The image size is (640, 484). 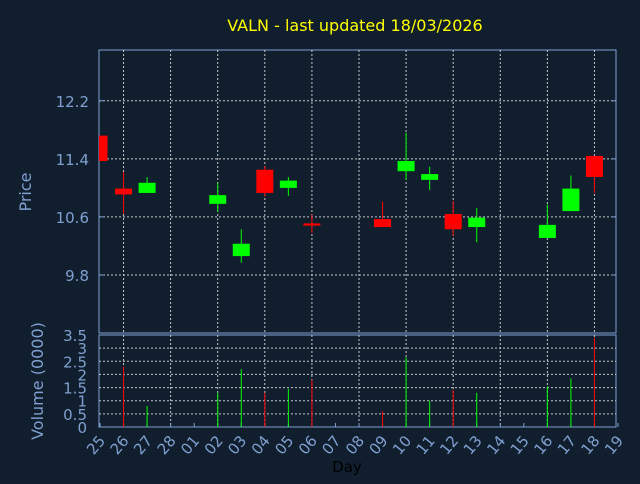 I want to click on x-tick-label: 18, so click(x=590, y=445).